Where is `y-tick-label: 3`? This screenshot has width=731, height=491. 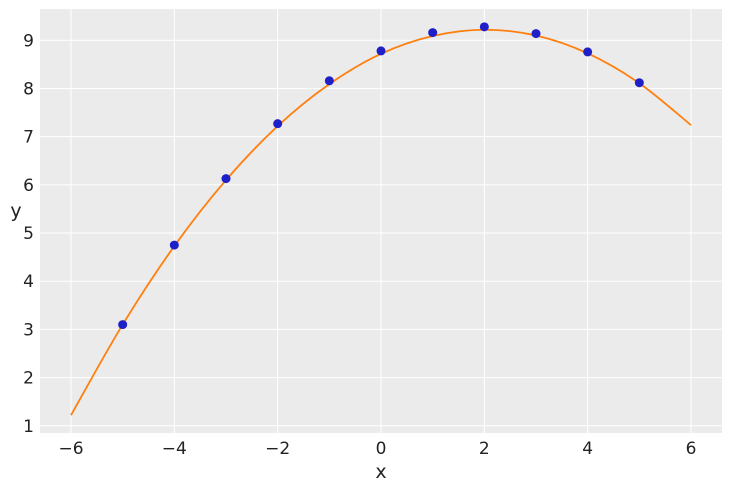
y-tick-label: 3 is located at coordinates (28, 330).